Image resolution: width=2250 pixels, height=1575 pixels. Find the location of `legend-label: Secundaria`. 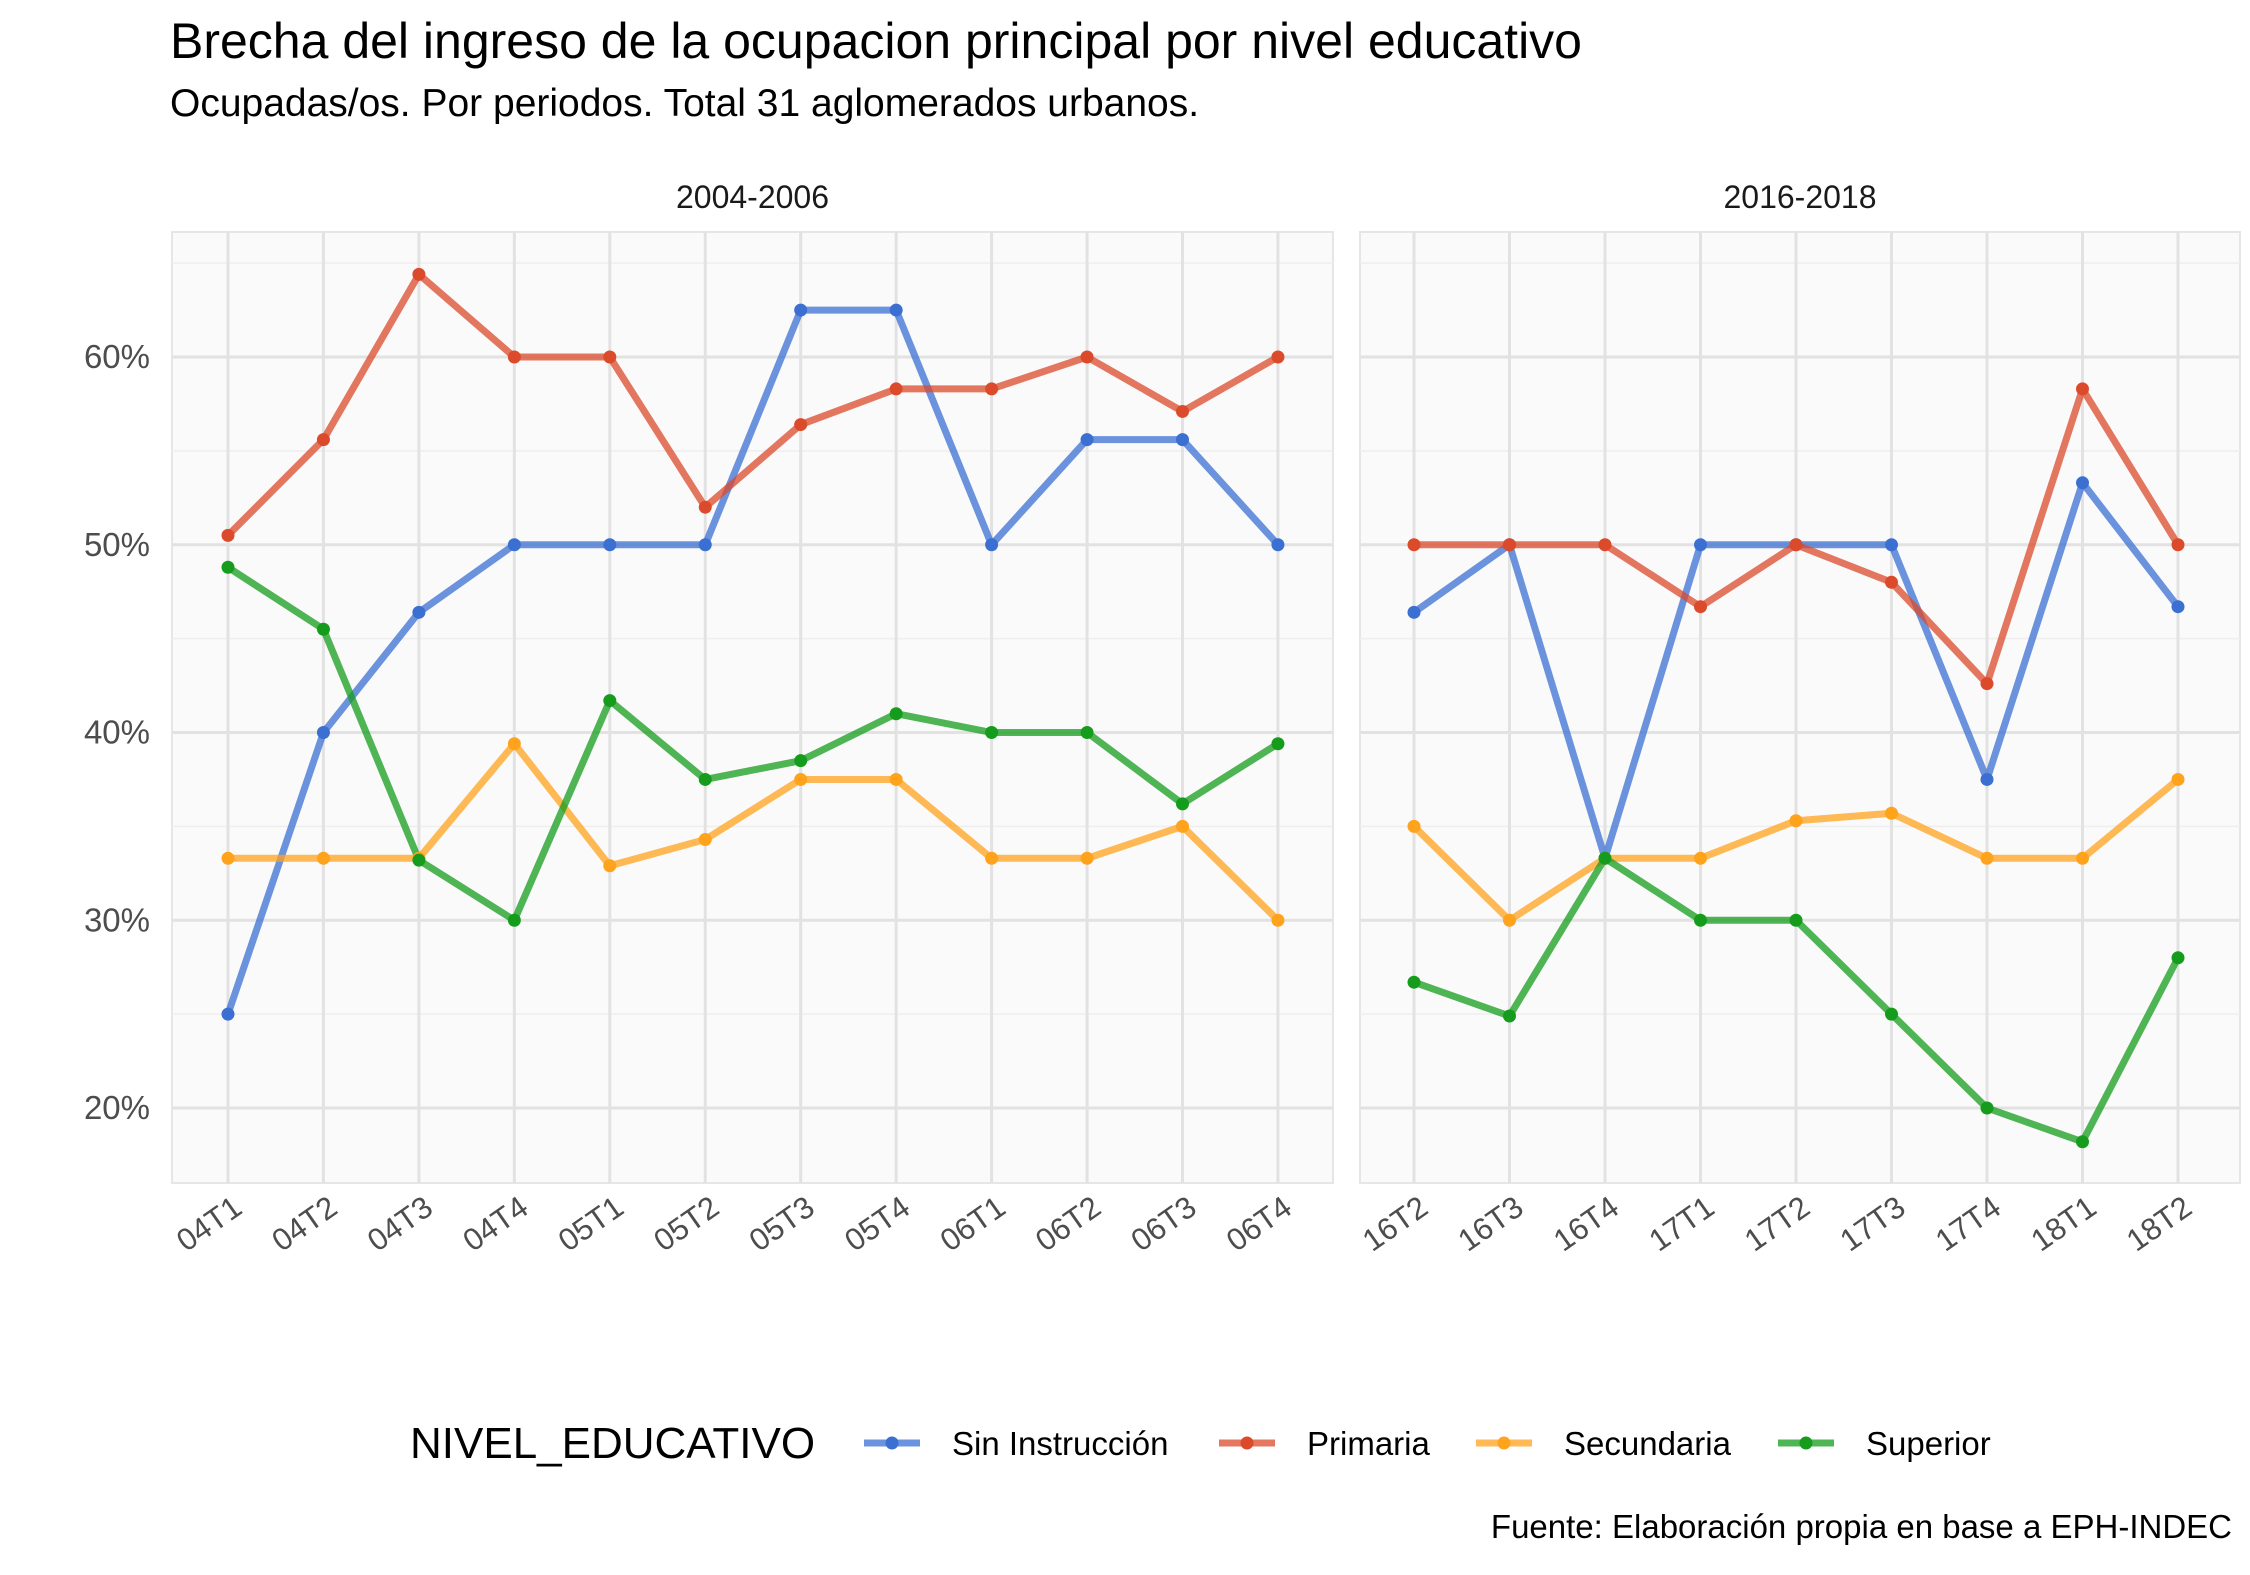

legend-label: Secundaria is located at coordinates (1648, 1443).